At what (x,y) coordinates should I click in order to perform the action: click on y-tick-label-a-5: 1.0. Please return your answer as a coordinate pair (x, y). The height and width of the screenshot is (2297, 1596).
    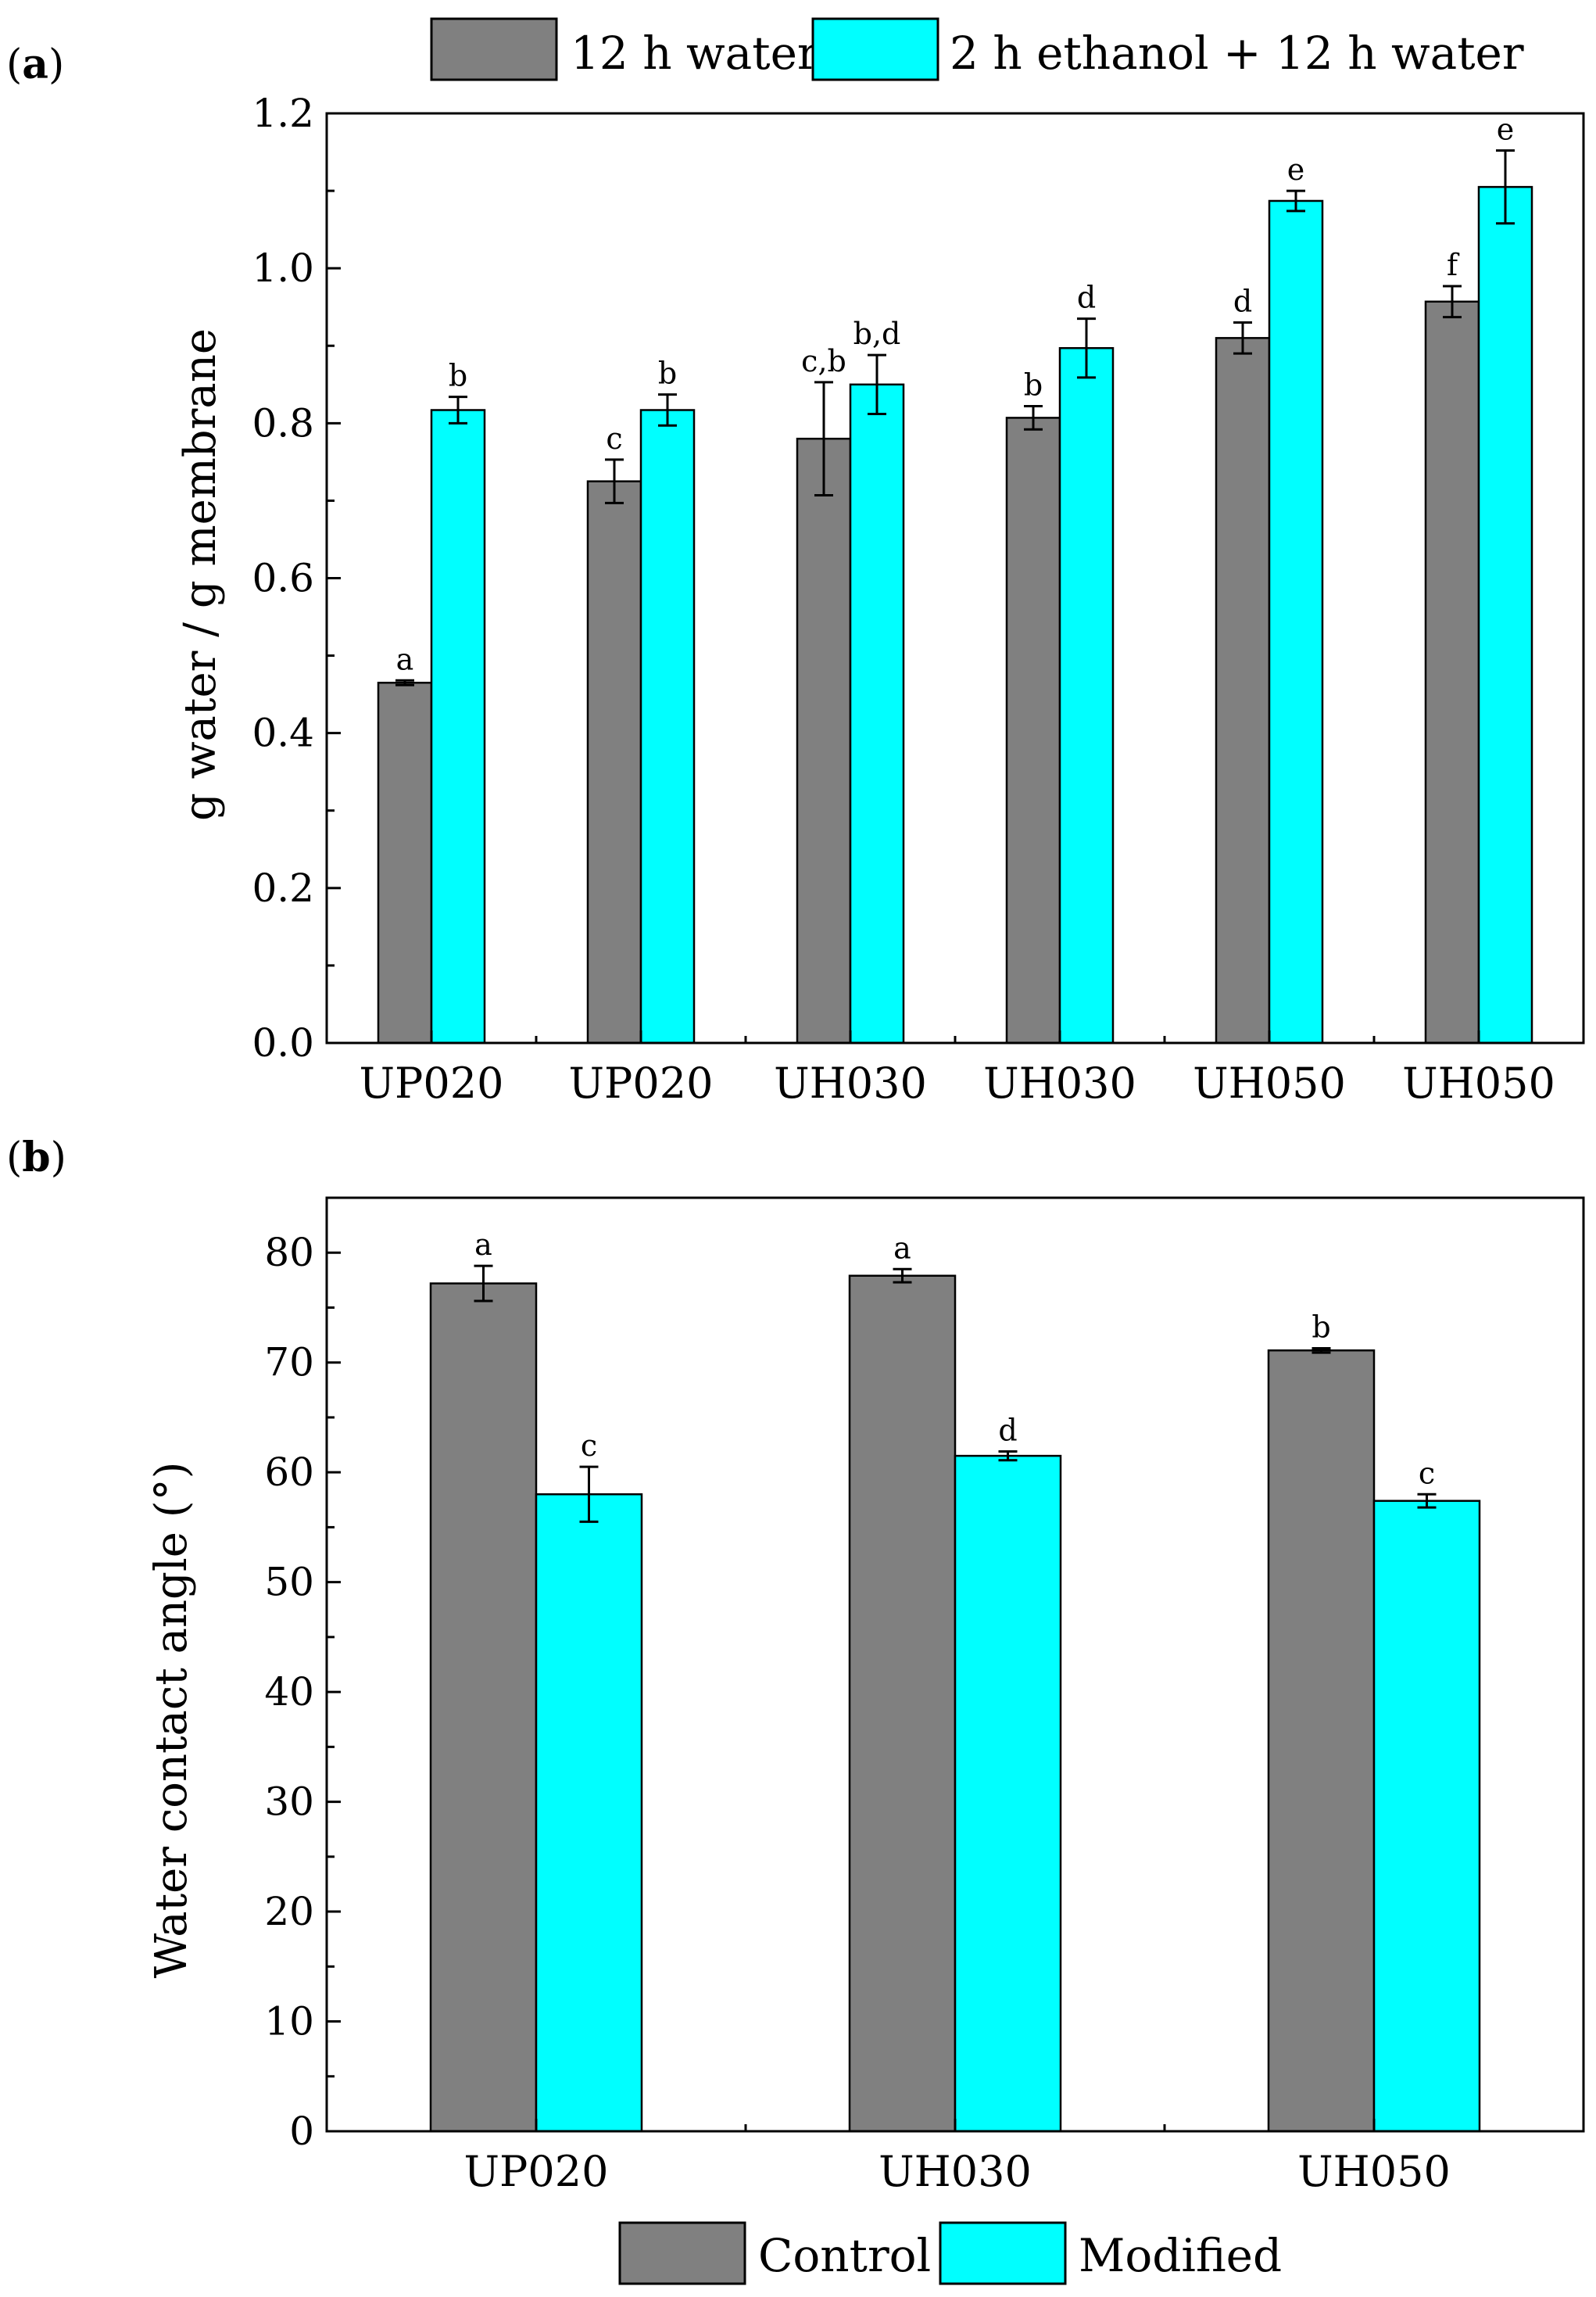
    Looking at the image, I should click on (283, 268).